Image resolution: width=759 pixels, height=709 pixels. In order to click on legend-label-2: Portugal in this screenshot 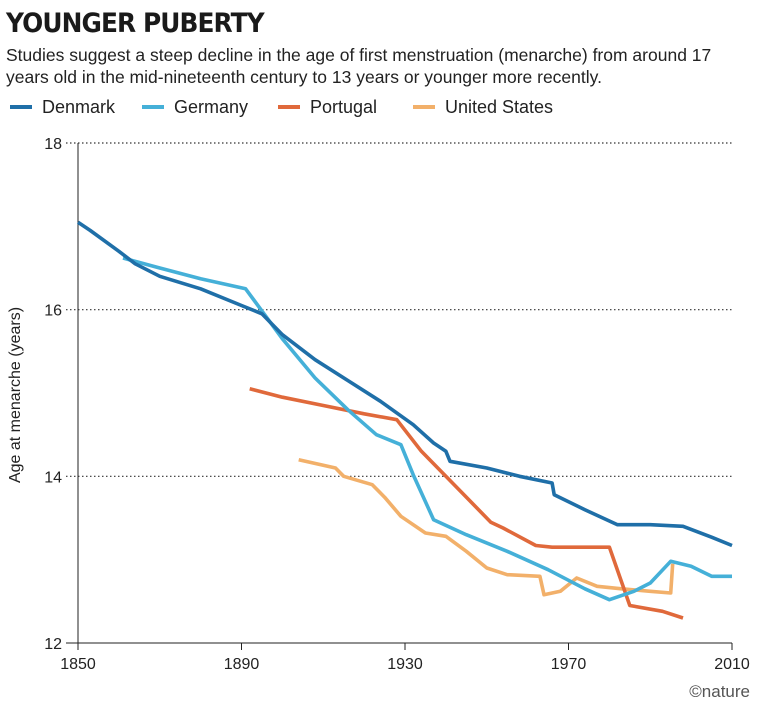, I will do `click(343, 107)`.